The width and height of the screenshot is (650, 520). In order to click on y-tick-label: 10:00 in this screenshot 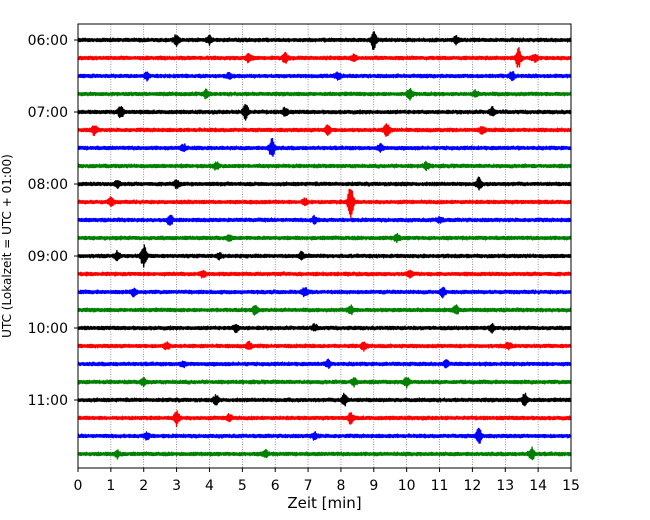, I will do `click(48, 329)`.